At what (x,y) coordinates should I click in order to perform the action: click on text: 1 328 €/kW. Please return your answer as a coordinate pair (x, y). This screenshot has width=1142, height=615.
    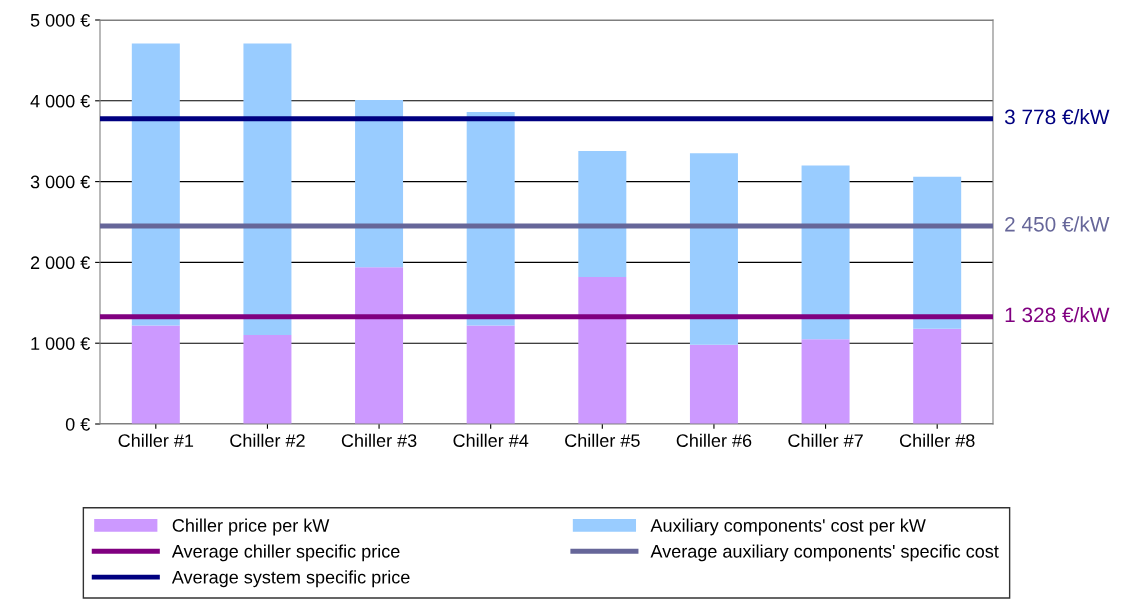
    Looking at the image, I should click on (1057, 314).